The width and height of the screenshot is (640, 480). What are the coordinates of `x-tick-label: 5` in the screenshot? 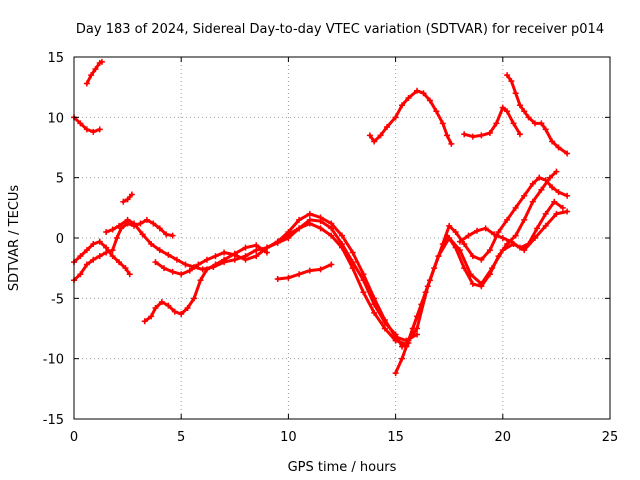 It's located at (181, 437).